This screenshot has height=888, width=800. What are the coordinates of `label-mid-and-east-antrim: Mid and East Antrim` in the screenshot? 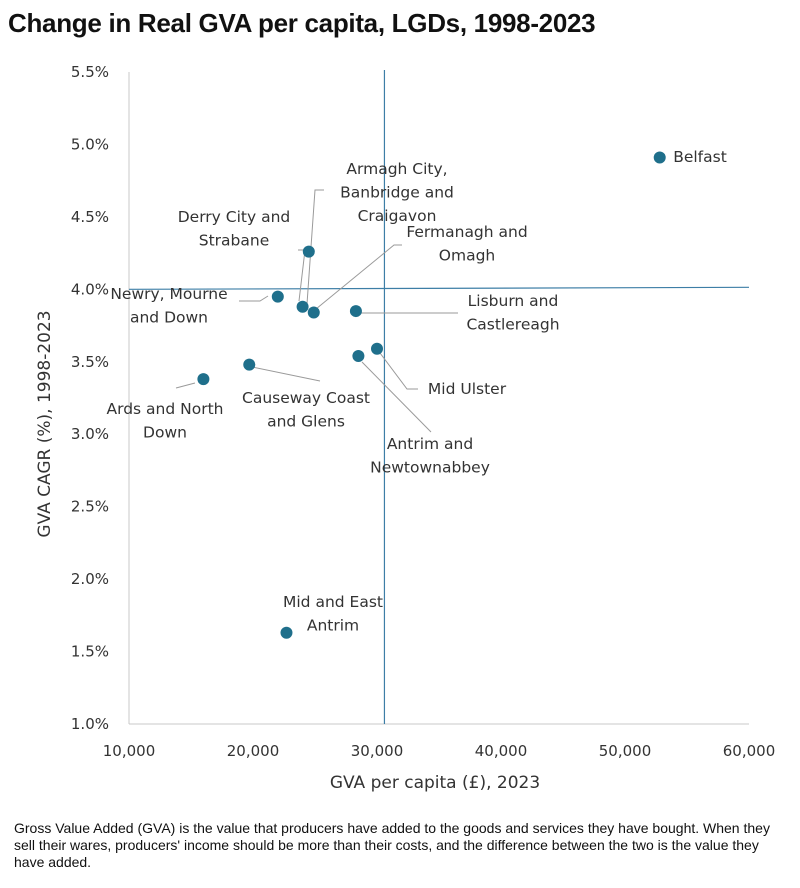 It's located at (333, 614).